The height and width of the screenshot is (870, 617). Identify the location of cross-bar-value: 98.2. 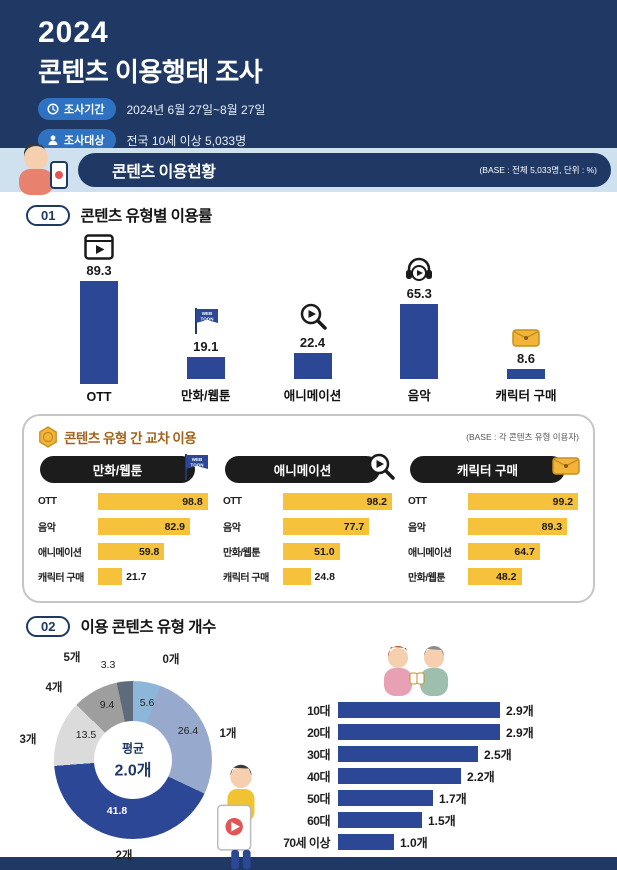
(376, 501).